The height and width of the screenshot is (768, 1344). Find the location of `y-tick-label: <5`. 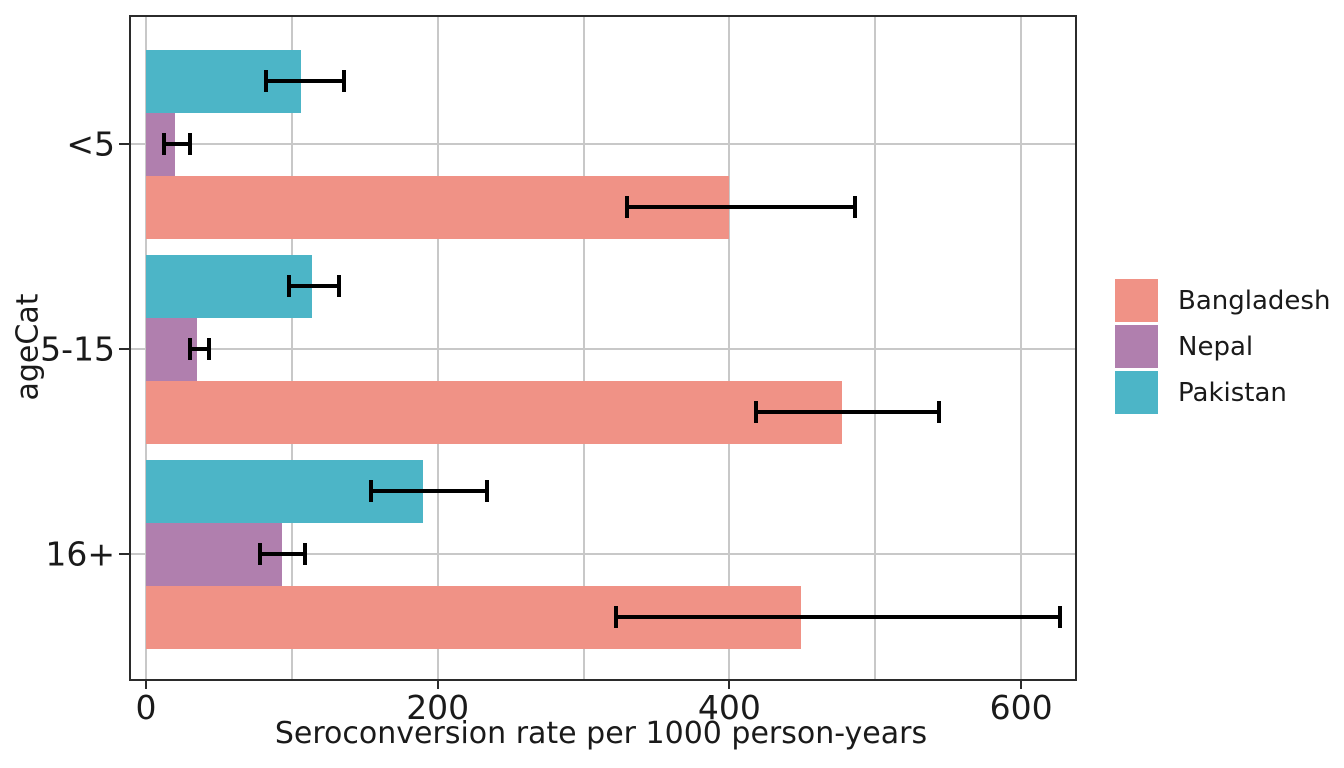

y-tick-label: <5 is located at coordinates (90, 144).